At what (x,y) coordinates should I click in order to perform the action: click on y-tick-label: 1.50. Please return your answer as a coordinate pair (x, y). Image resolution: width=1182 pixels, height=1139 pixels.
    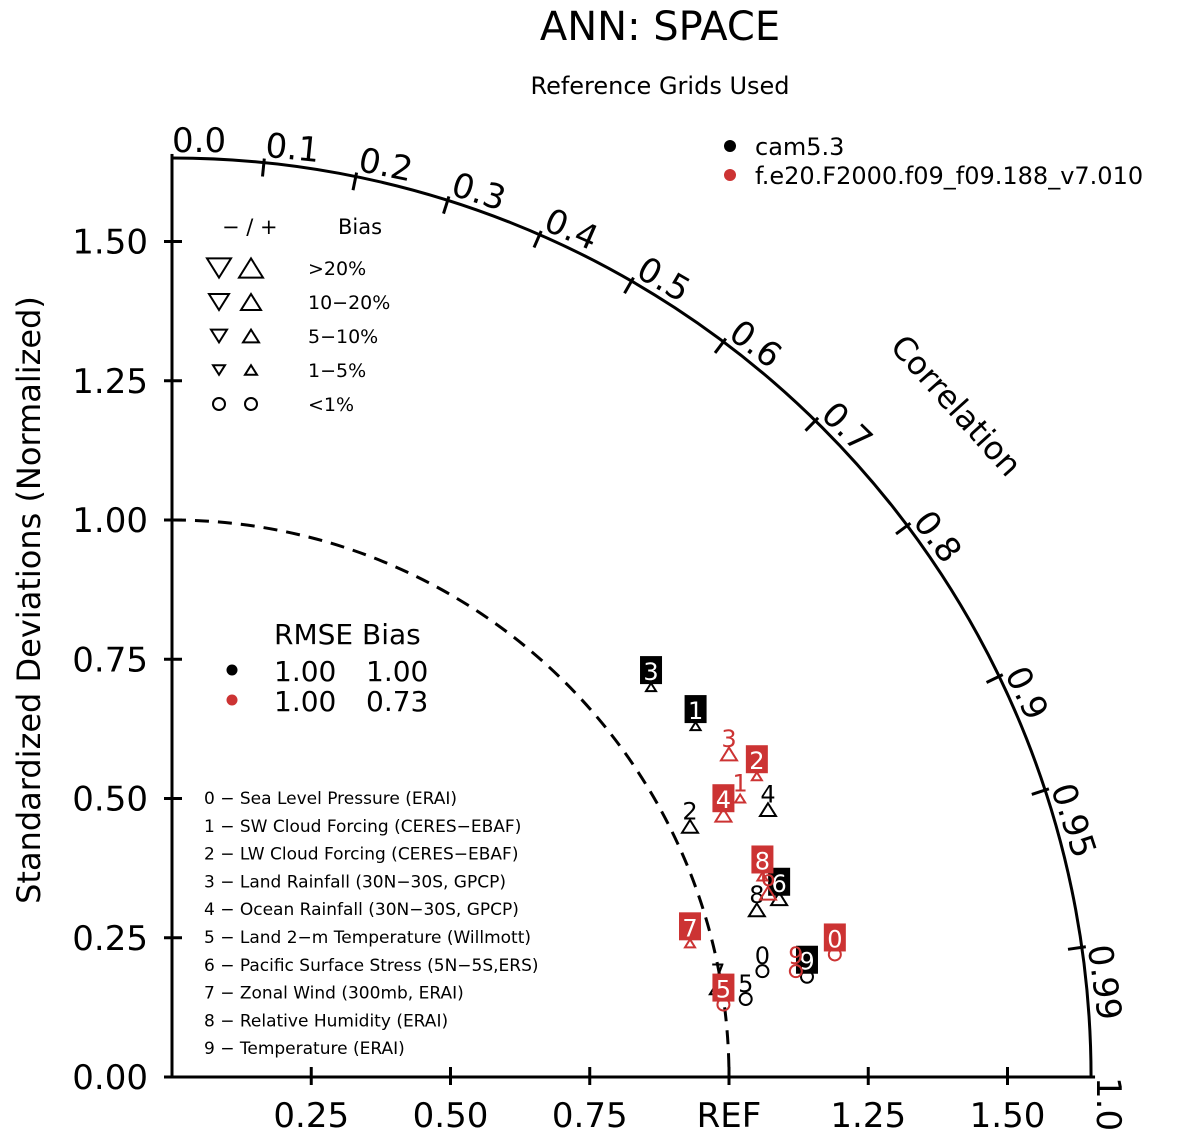
    Looking at the image, I should click on (110, 243).